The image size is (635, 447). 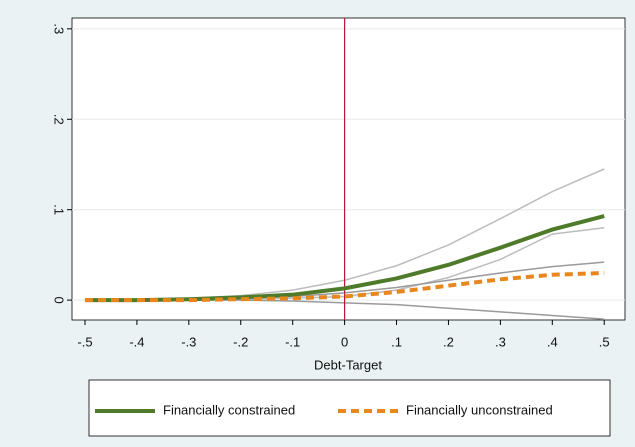 I want to click on x-tick-label: -.4, so click(x=136, y=341).